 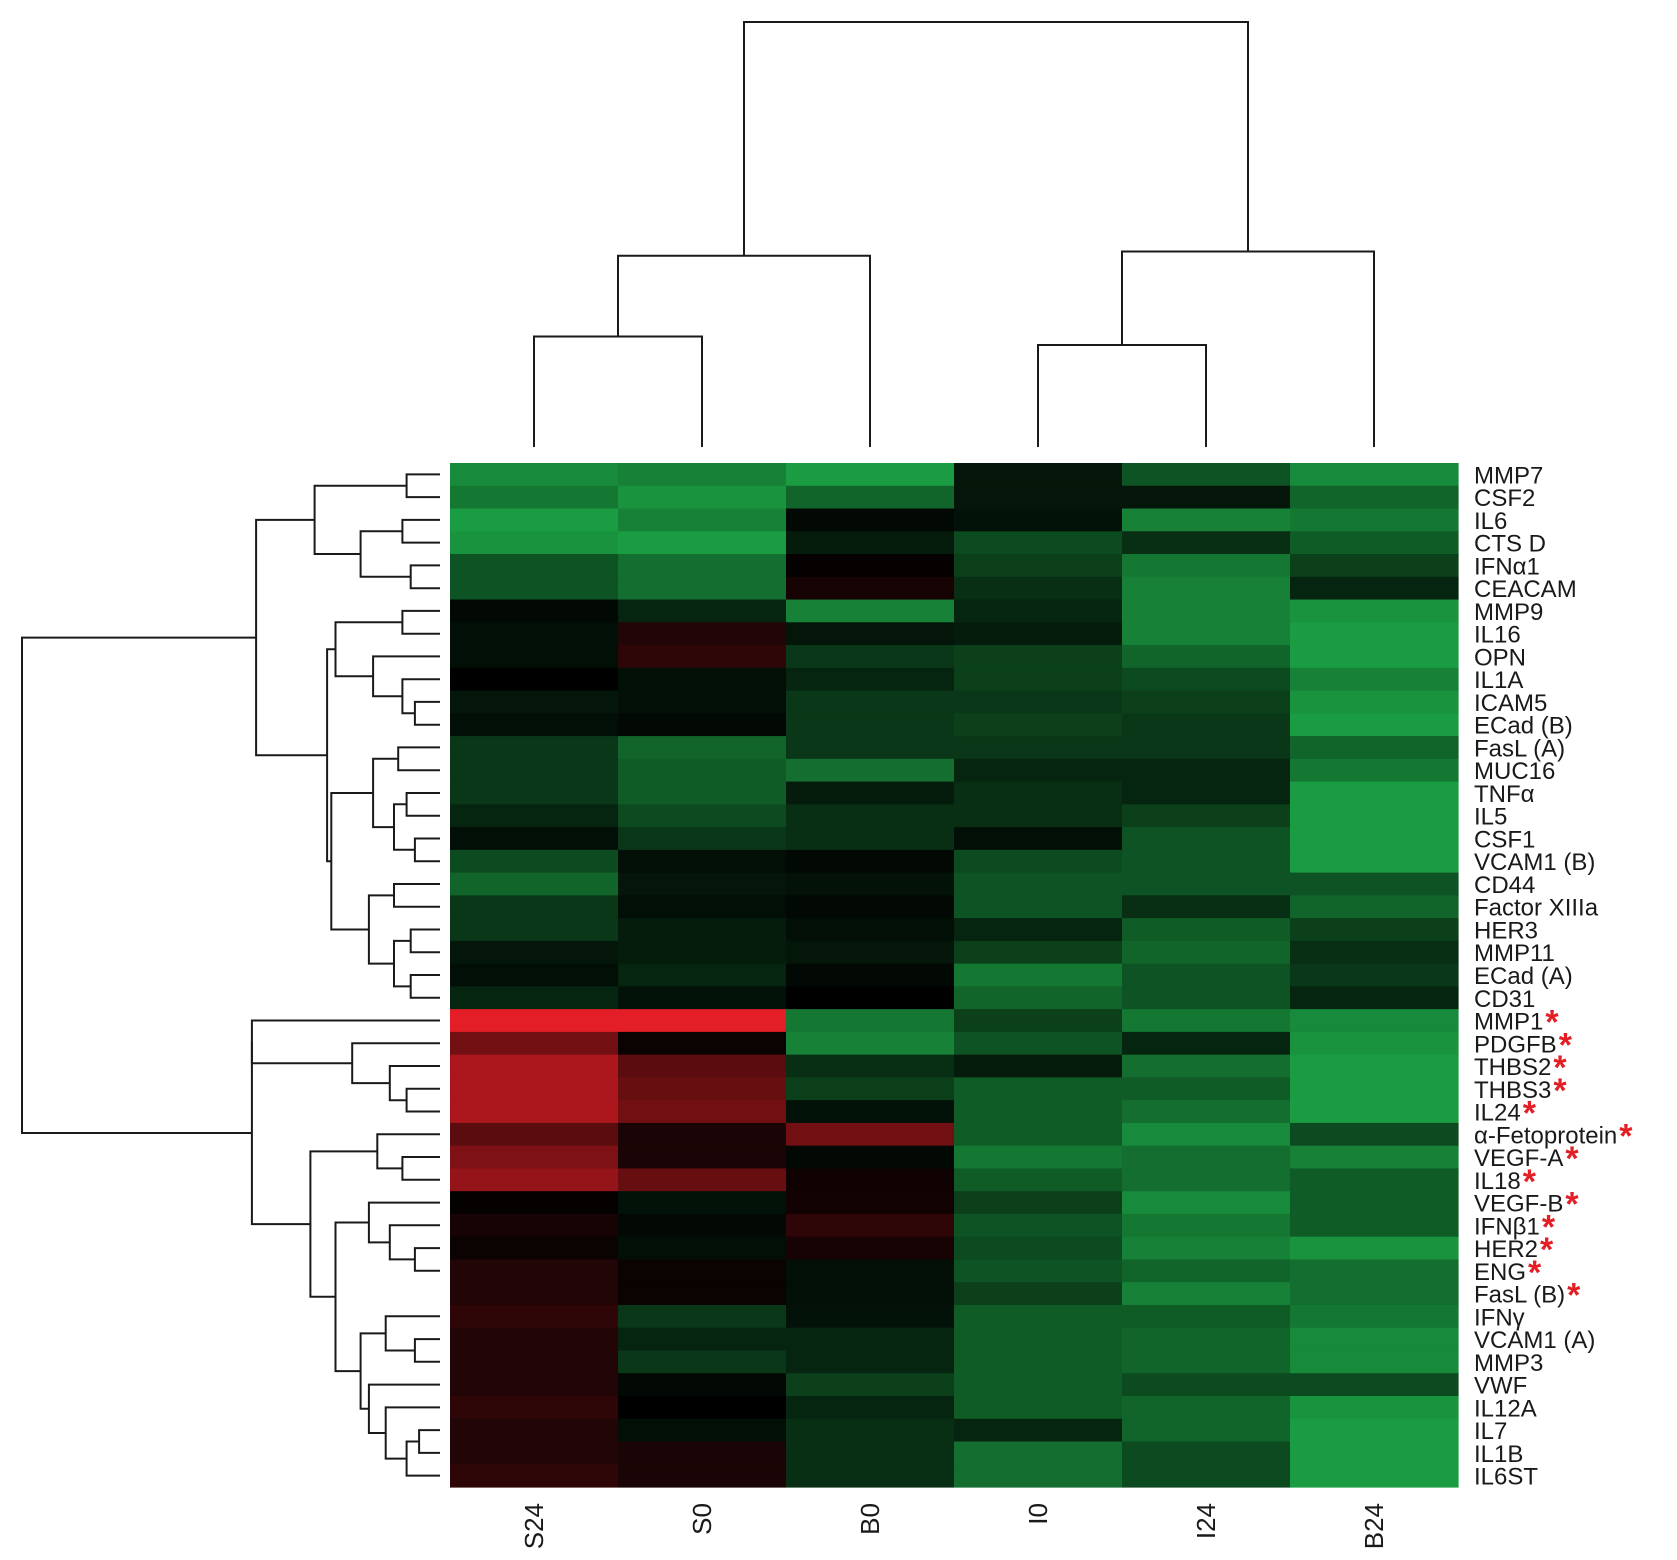 I want to click on row-label: IL12A, so click(x=1505, y=1408).